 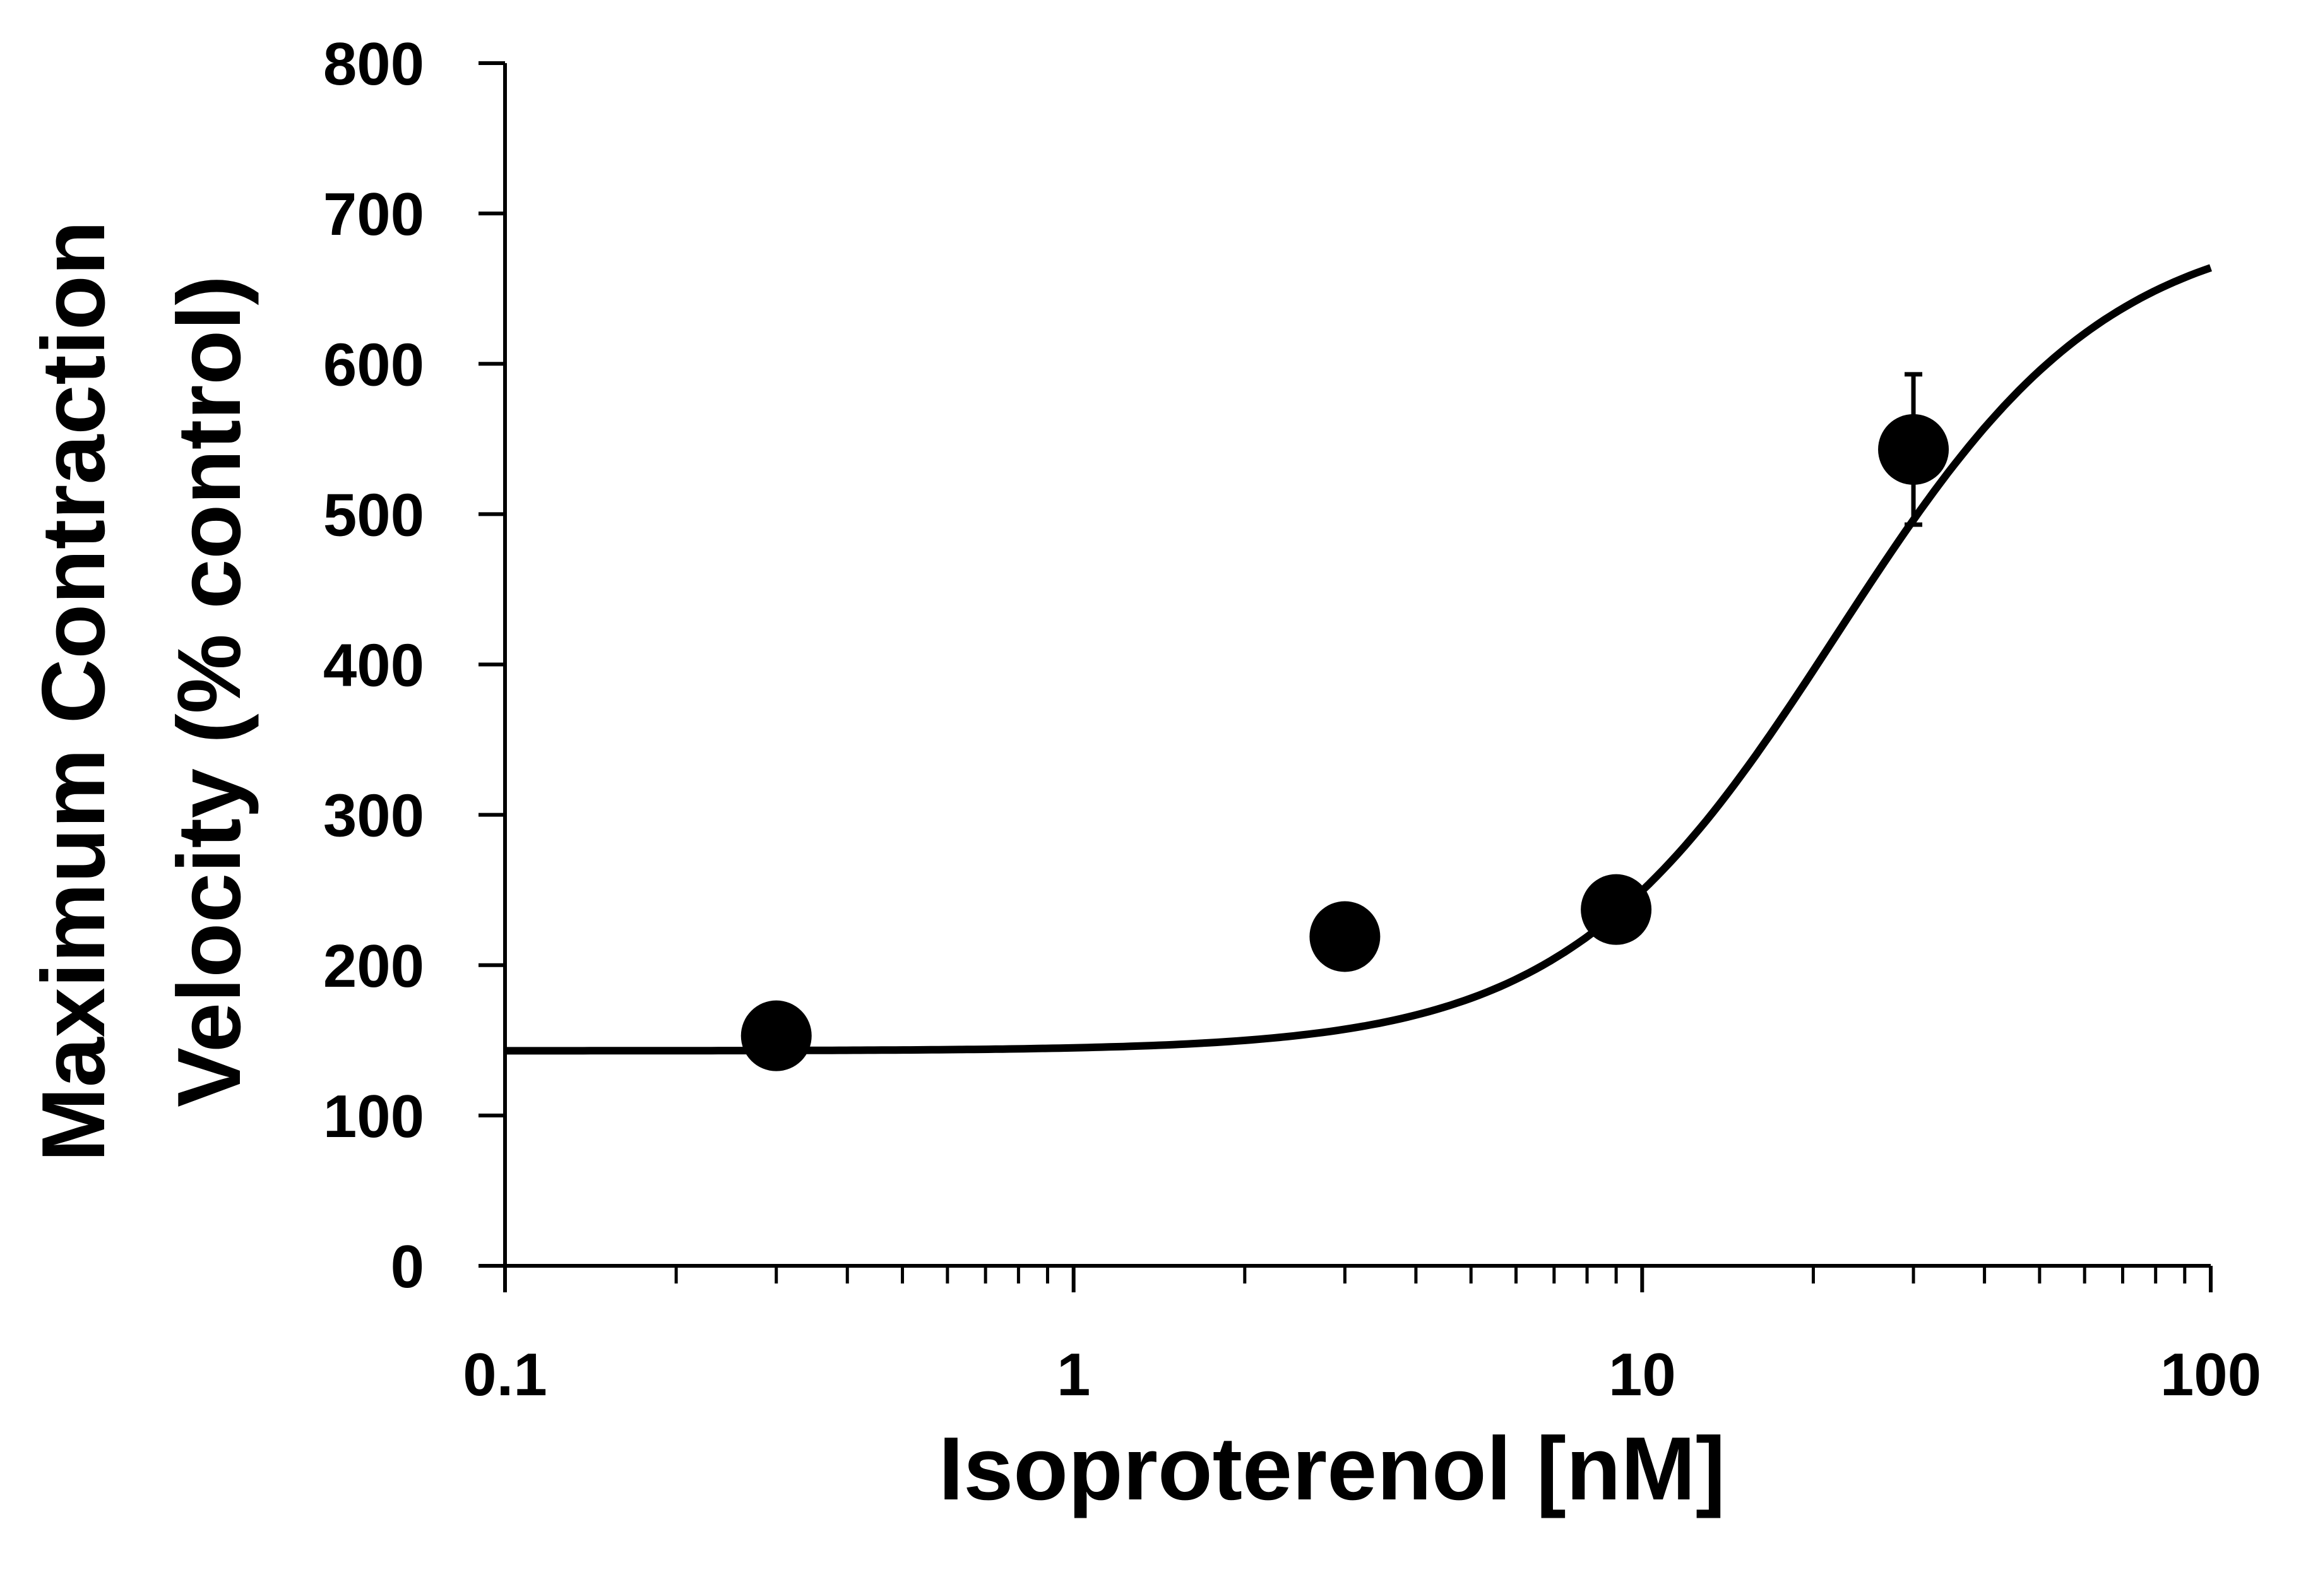 I want to click on y-tick-label: 700, so click(x=373, y=214).